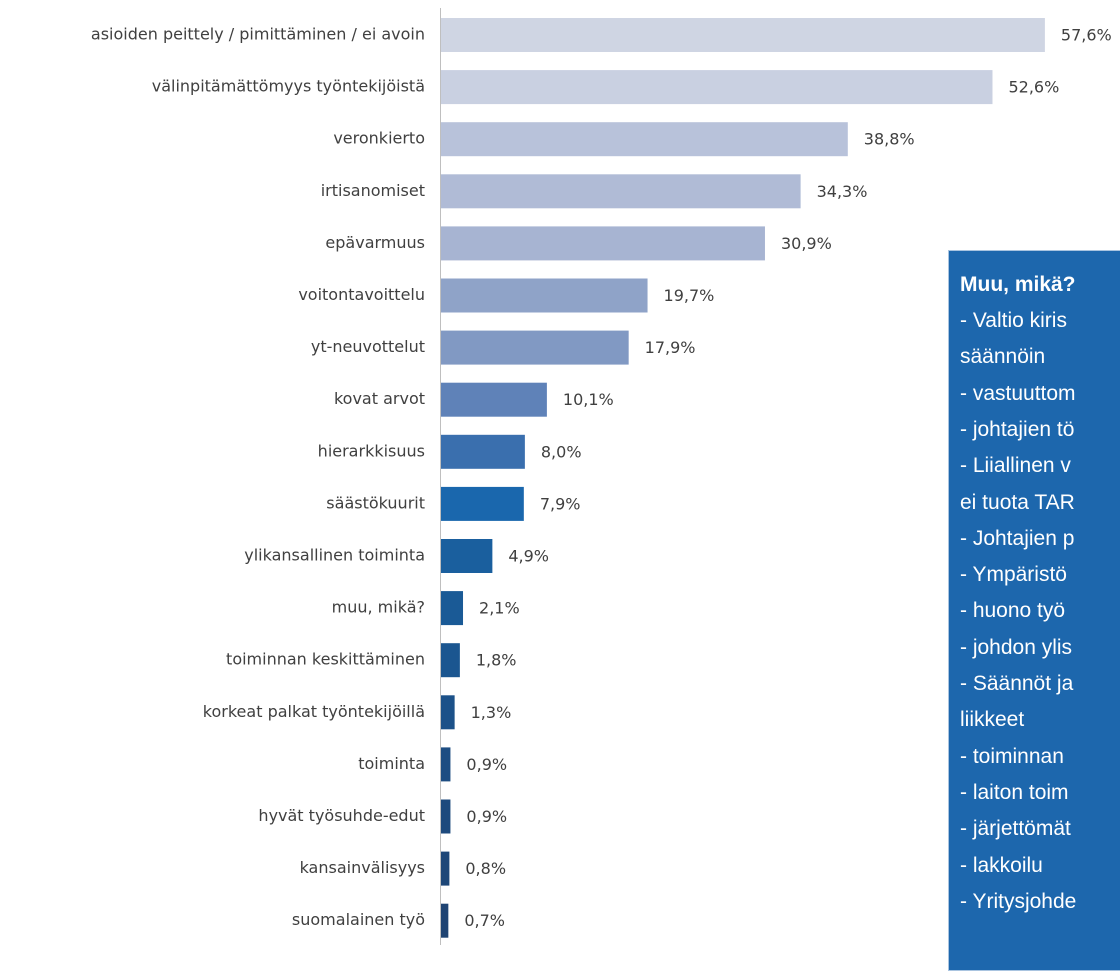 This screenshot has width=1120, height=971. Describe the element at coordinates (842, 191) in the screenshot. I see `value-label: 34,3%` at that location.